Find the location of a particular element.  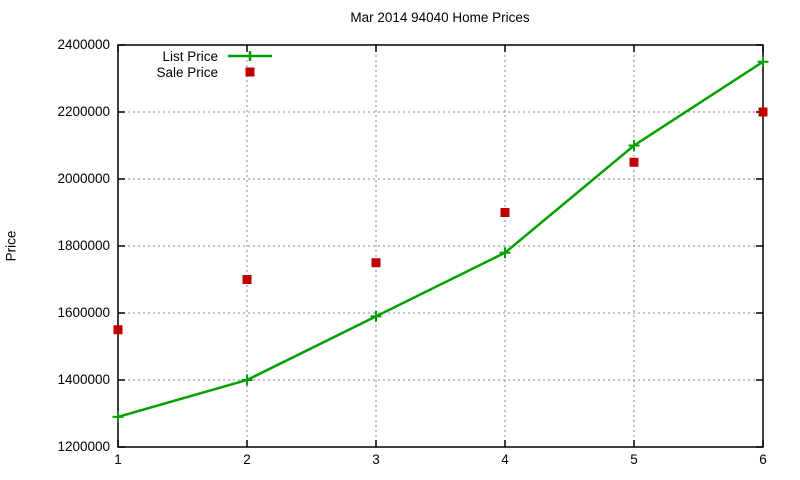

x-tick-label: 5 is located at coordinates (634, 459).